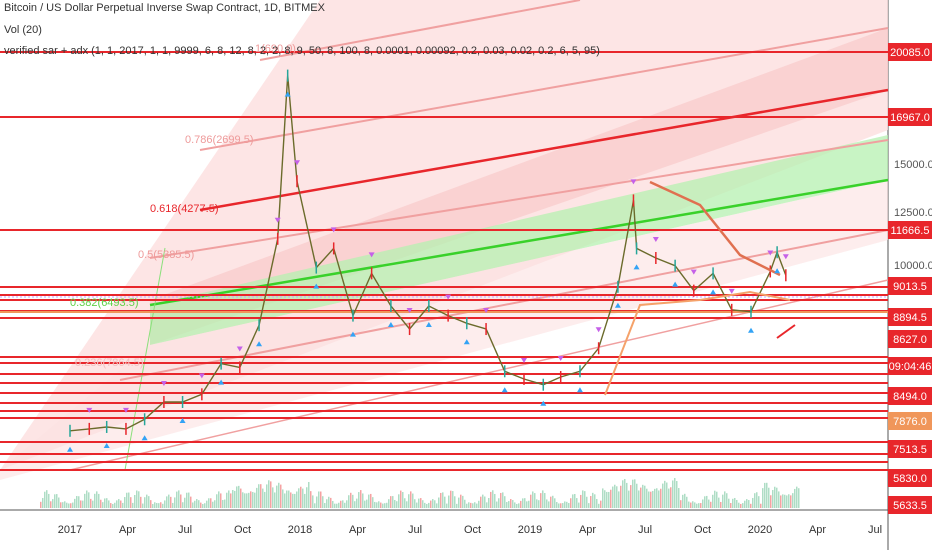 The height and width of the screenshot is (550, 932). What do you see at coordinates (913, 213) in the screenshot?
I see `y-tick-label: 12500.0` at bounding box center [913, 213].